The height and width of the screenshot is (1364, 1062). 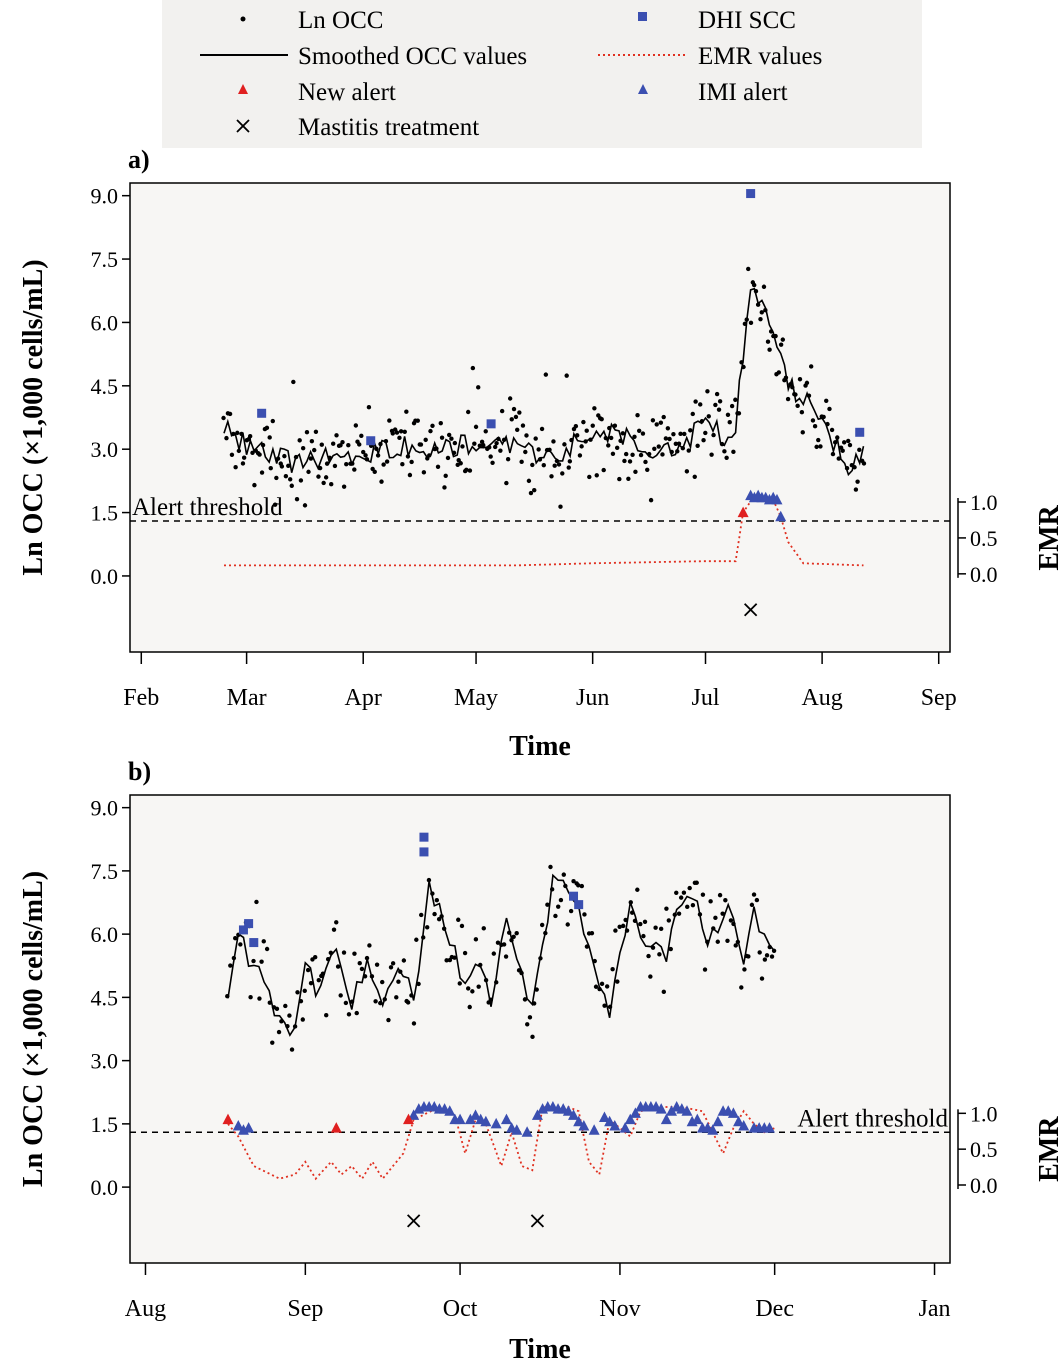 I want to click on legend-blue-triangle-icon, so click(x=643, y=89).